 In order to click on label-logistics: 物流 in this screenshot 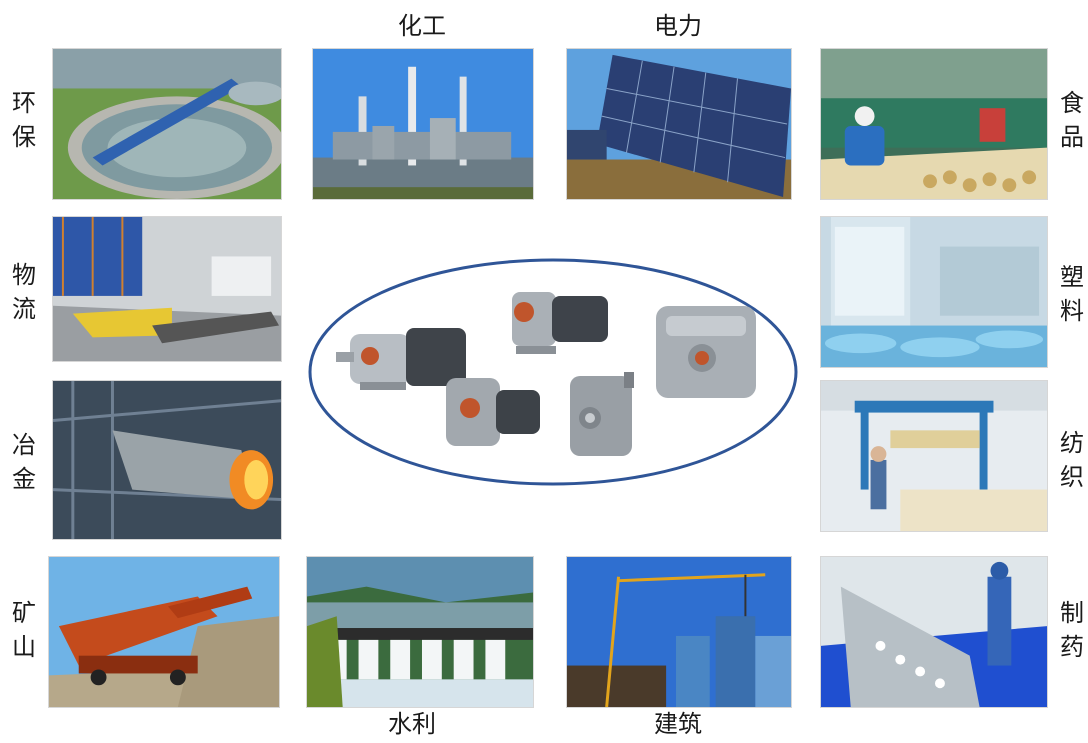, I will do `click(24, 292)`.